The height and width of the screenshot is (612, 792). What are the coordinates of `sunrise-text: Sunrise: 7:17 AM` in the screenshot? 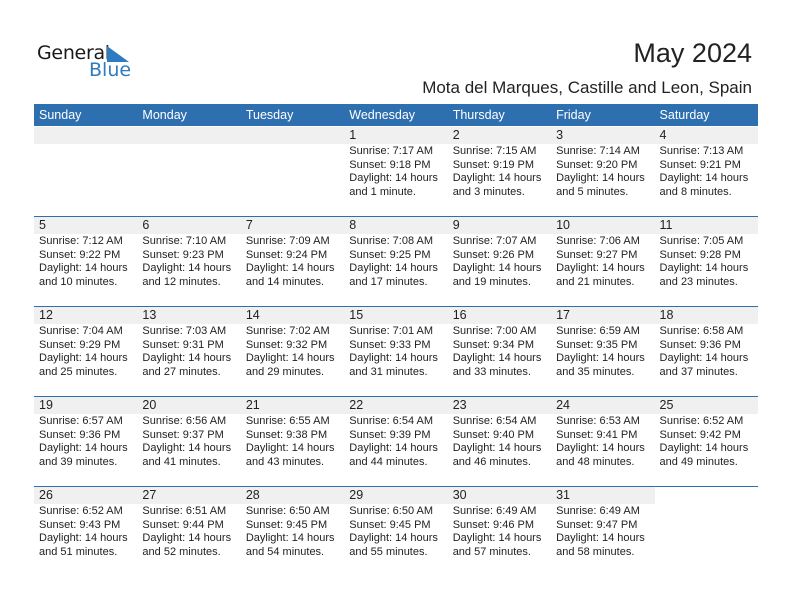 It's located at (391, 151).